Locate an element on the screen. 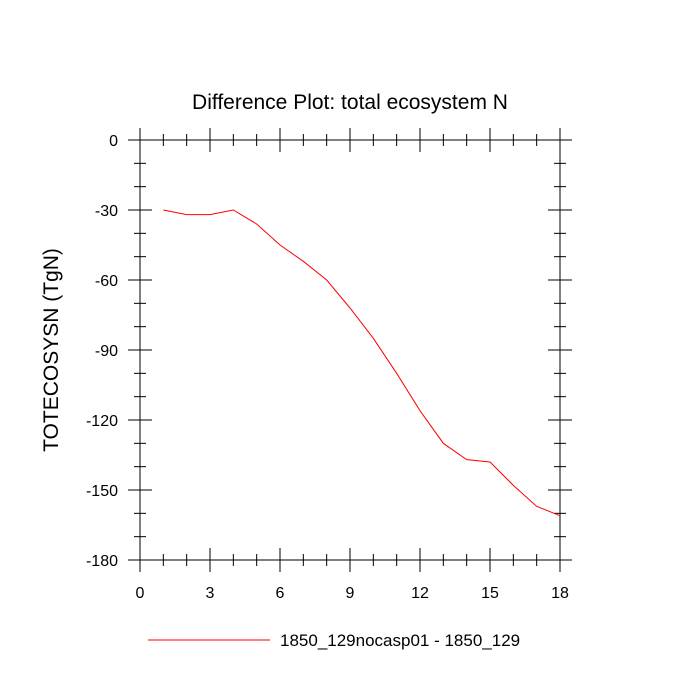  x-tick-label: 0 is located at coordinates (140, 593).